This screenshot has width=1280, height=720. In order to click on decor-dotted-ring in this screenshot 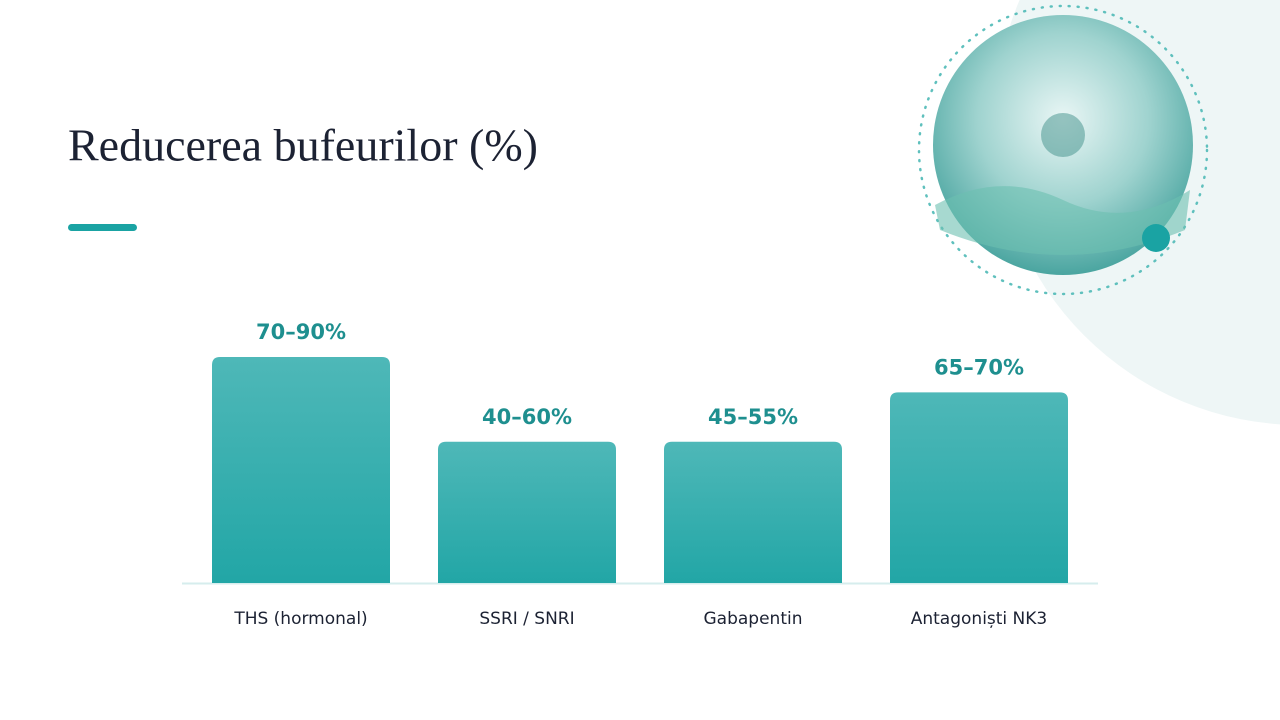, I will do `click(1063, 150)`.